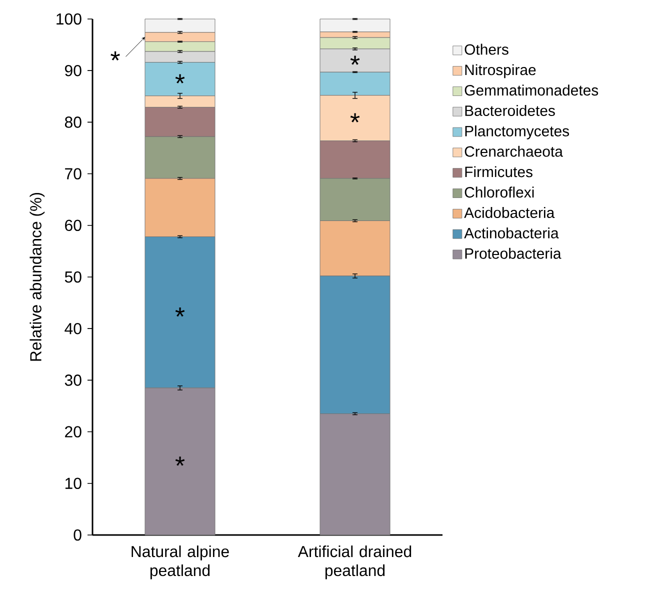 The image size is (665, 596). I want to click on legend-label: Gemmatimonadetes, so click(531, 90).